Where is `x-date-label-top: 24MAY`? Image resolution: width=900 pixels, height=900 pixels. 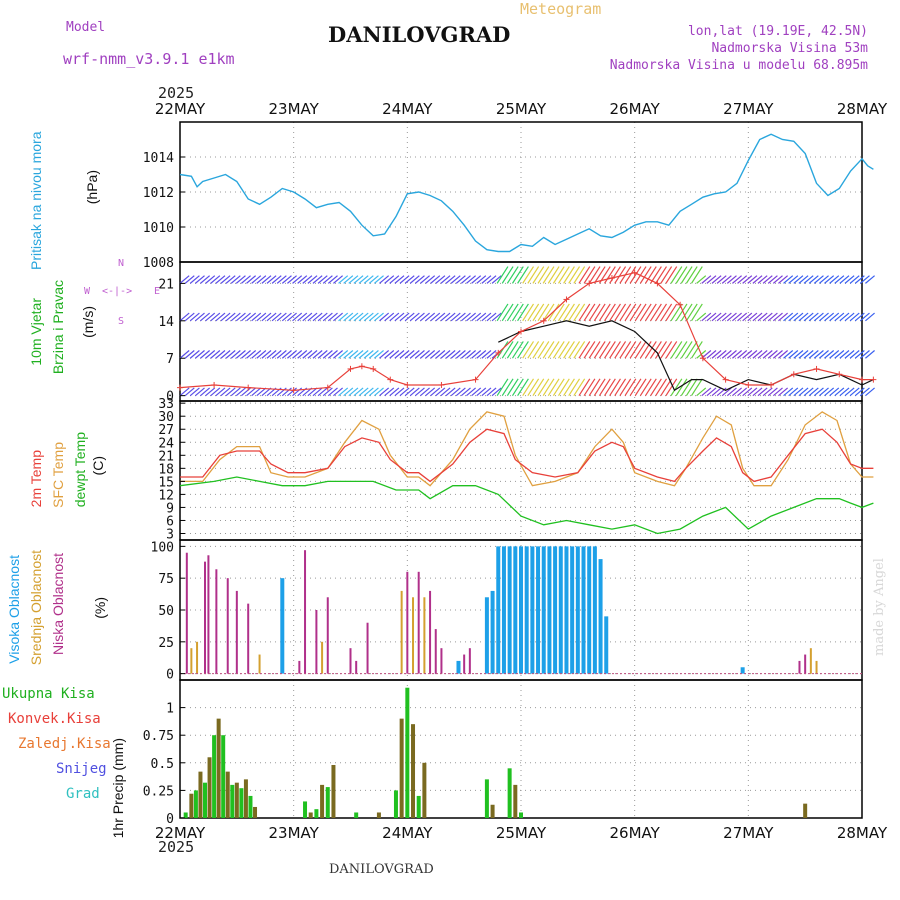 x-date-label-top: 24MAY is located at coordinates (407, 109).